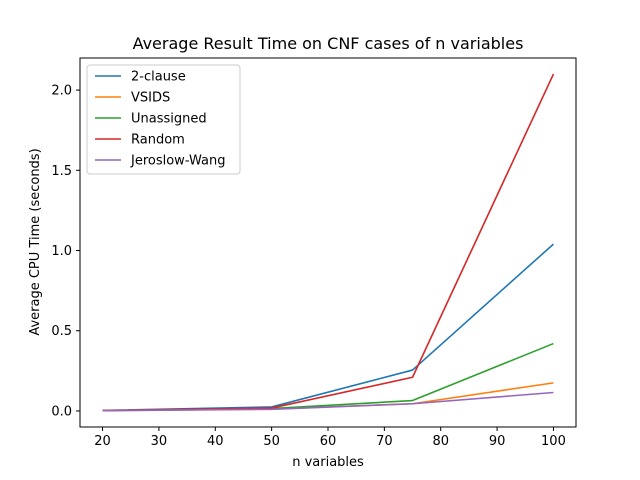 The height and width of the screenshot is (480, 640). I want to click on y-axis-ticks: 0.0 0.5 1.0 1.5 2.0, so click(65, 251).